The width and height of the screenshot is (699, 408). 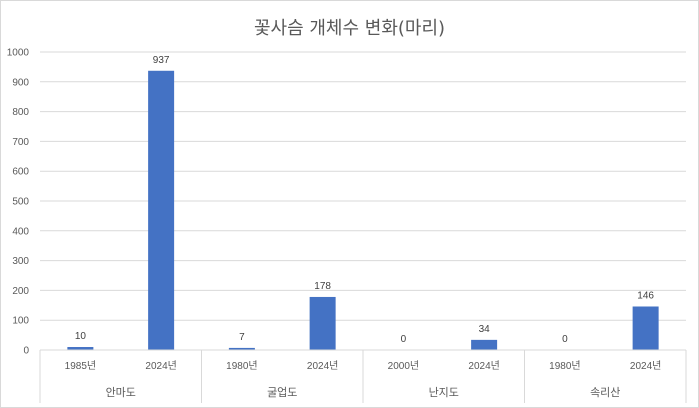 I want to click on y-tick-label: 800, so click(x=20, y=112).